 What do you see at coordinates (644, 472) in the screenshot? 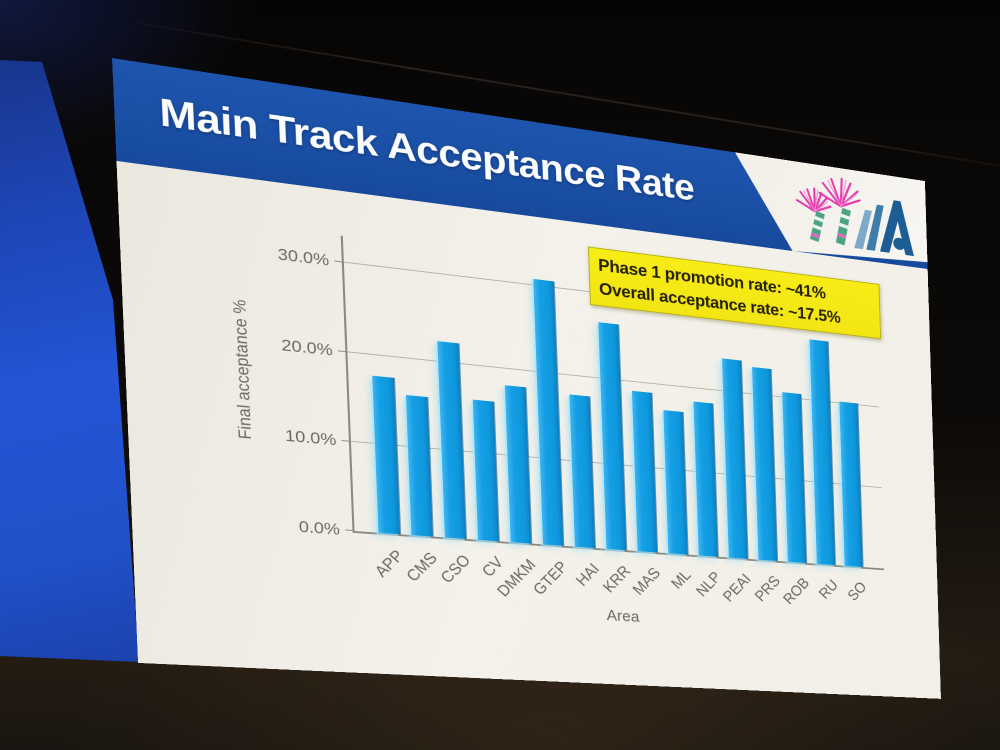
I see `bar-MAS` at bounding box center [644, 472].